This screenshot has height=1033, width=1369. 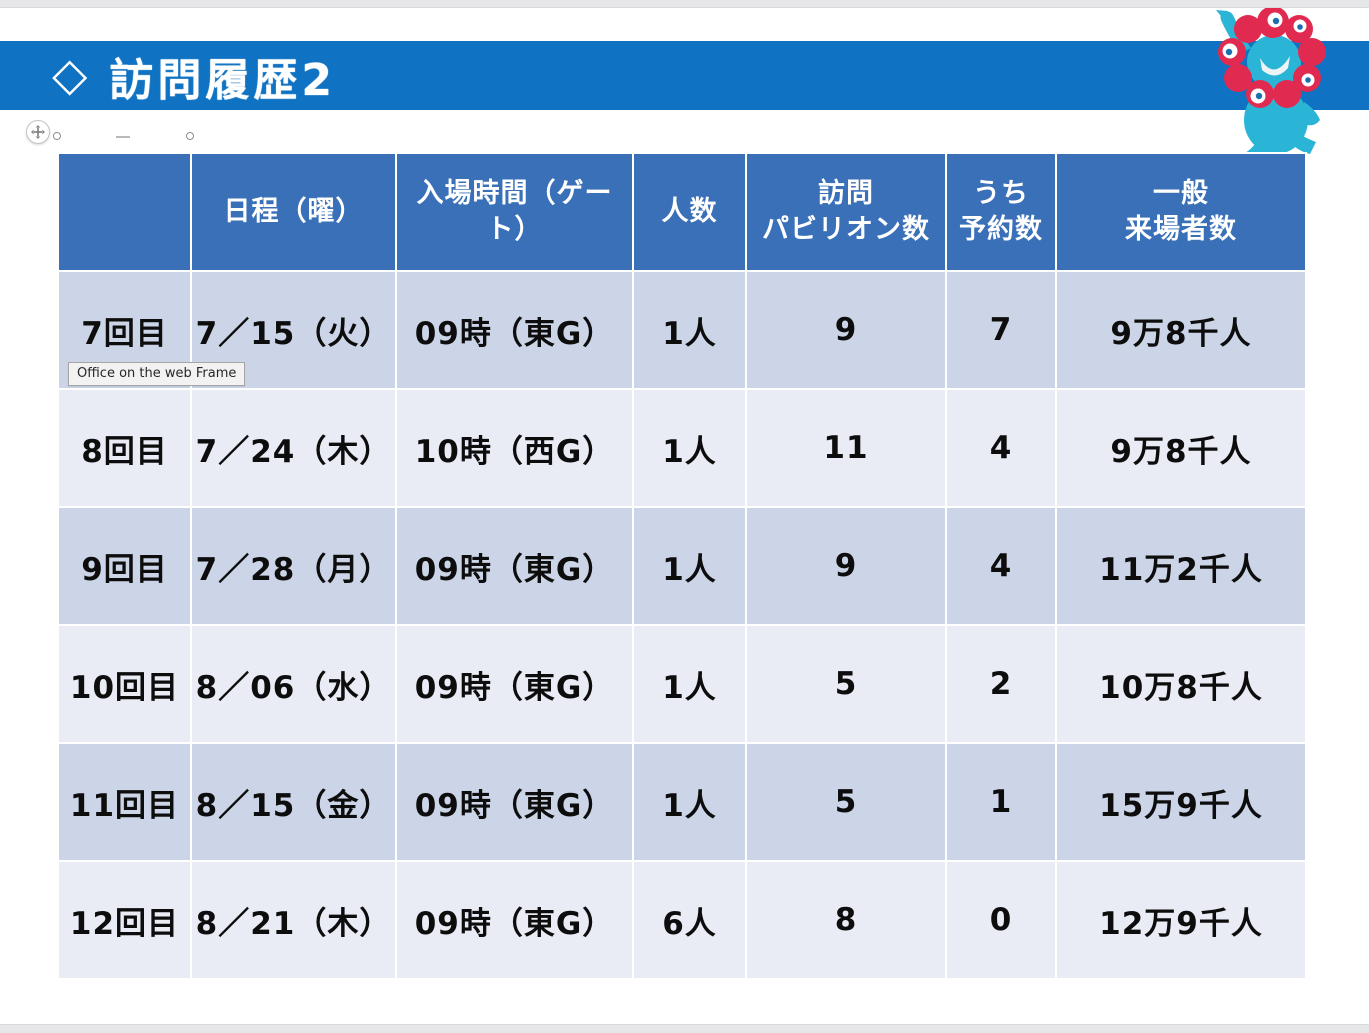 I want to click on table-row: 9回目 7／28（月） 09時（東G） 1人 9 4 11万2千人, so click(x=682, y=566).